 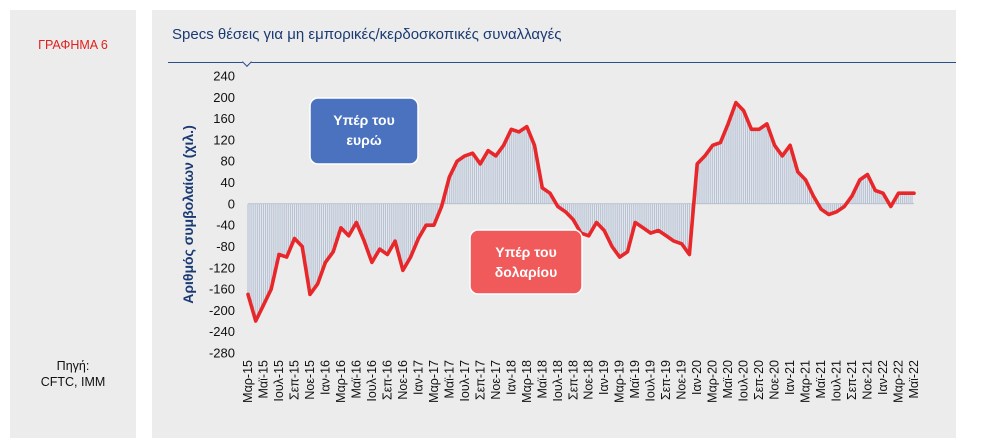 I want to click on x-tick-label: Μαϊ-18, so click(x=542, y=379).